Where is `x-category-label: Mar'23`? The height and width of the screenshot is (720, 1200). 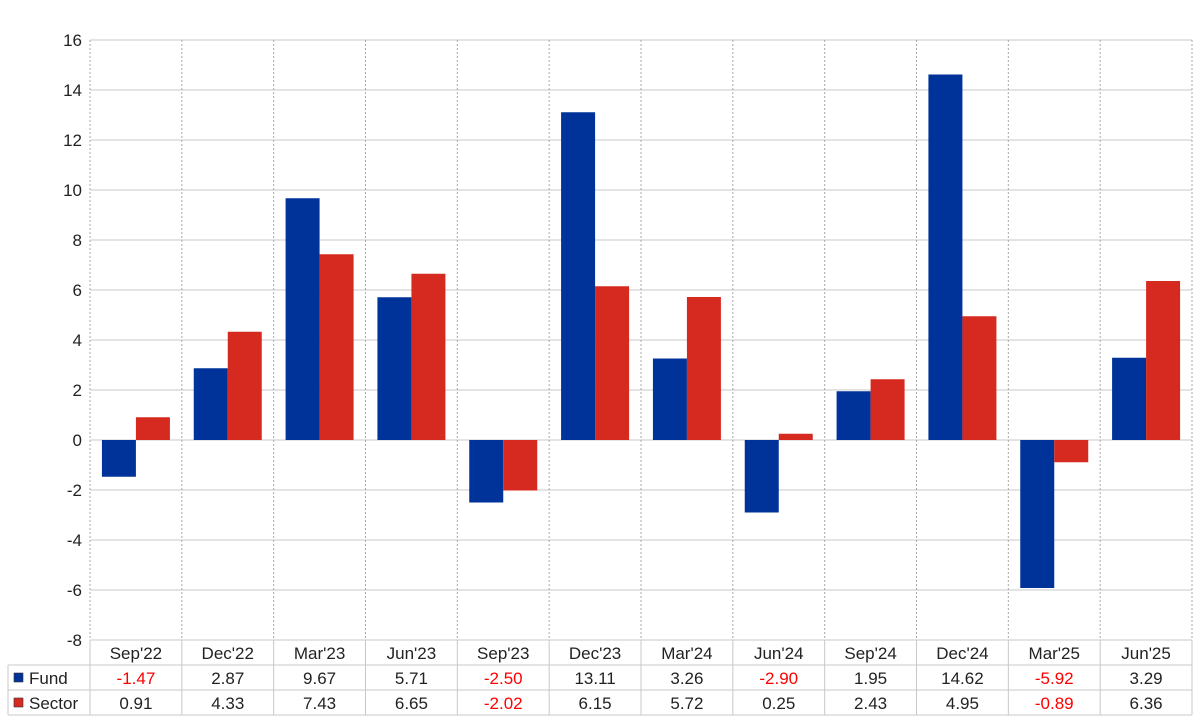
x-category-label: Mar'23 is located at coordinates (319, 653).